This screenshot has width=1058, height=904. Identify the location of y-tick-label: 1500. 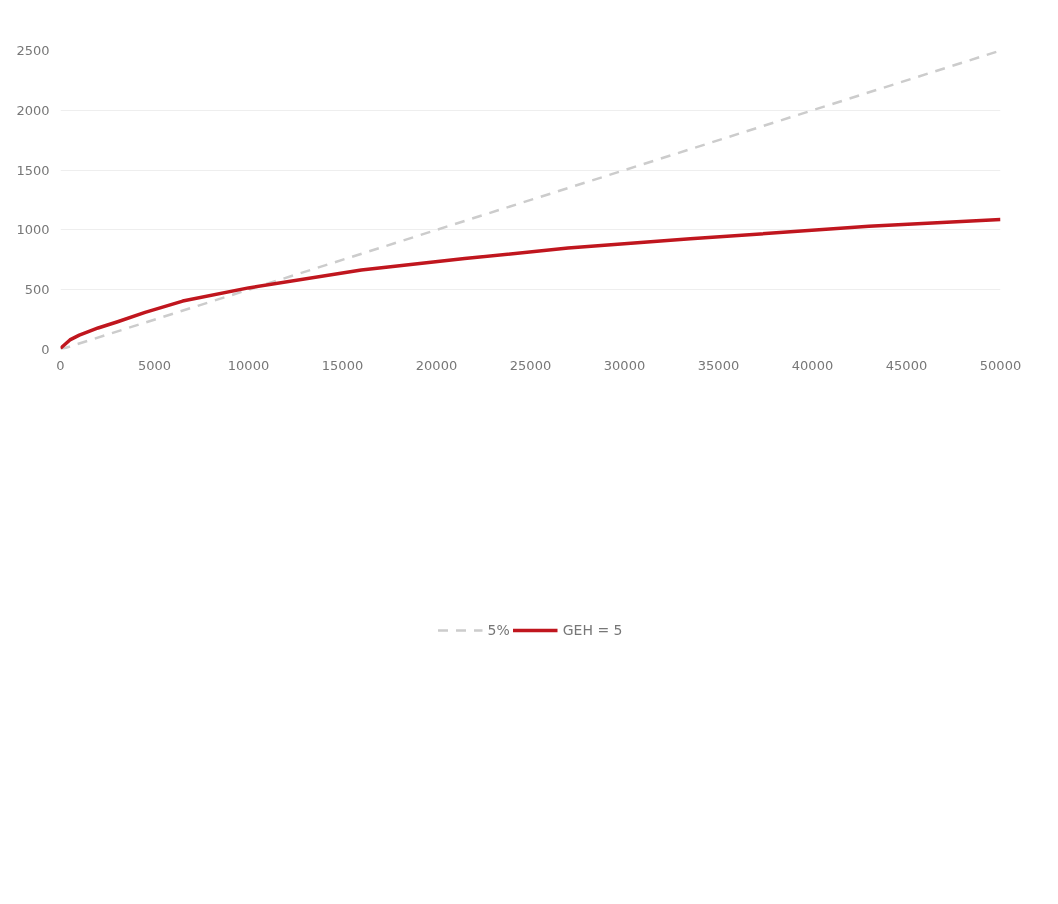
(33, 170).